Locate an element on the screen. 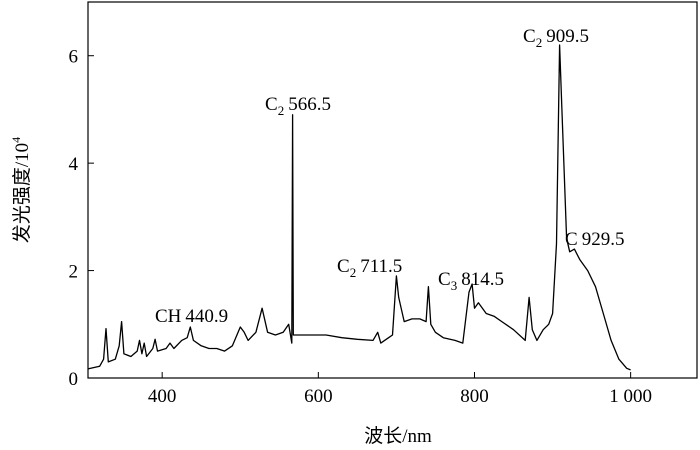  peak-annotation: C2 909.5 is located at coordinates (556, 38).